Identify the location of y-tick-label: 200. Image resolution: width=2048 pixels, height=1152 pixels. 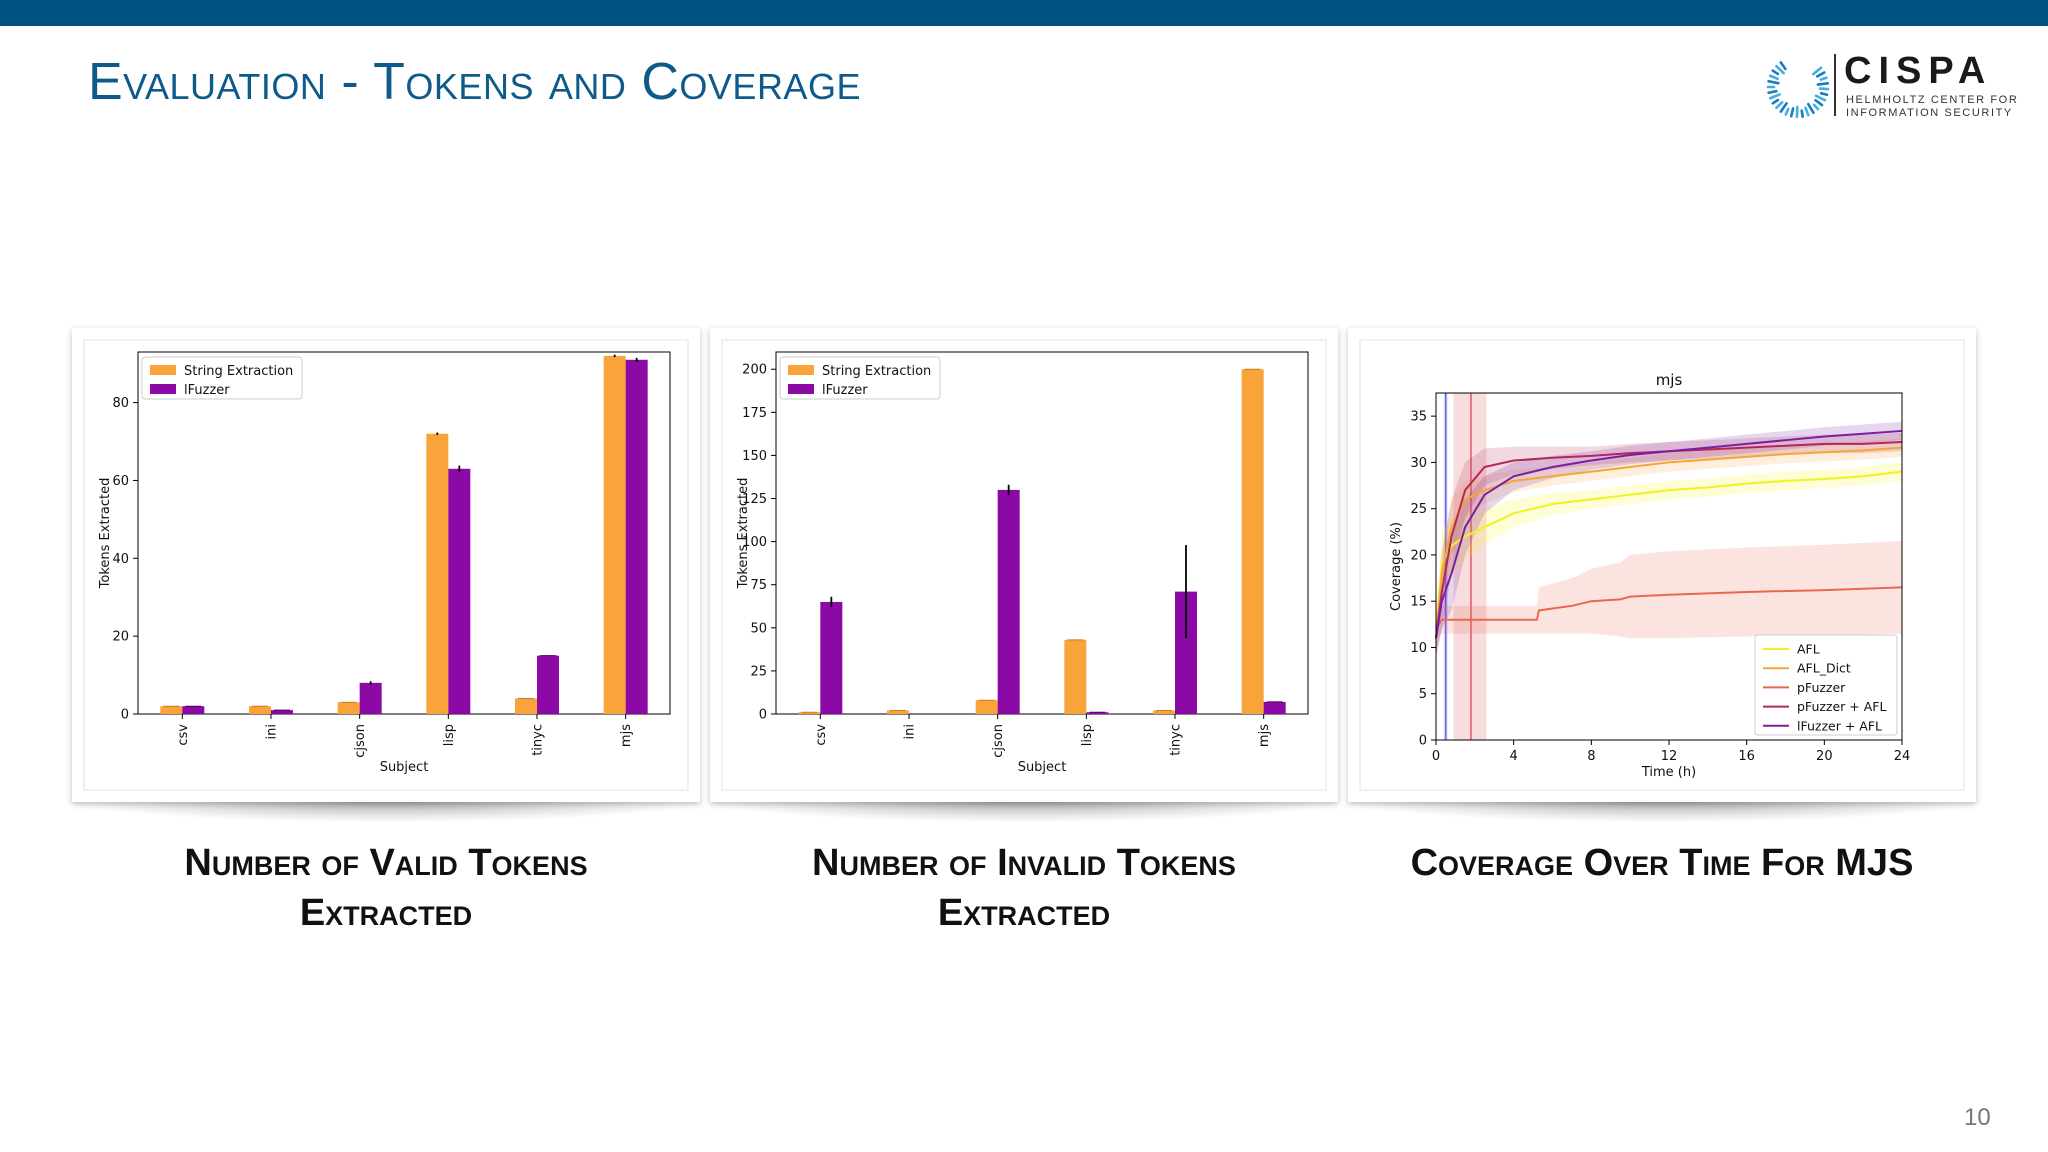
(754, 370).